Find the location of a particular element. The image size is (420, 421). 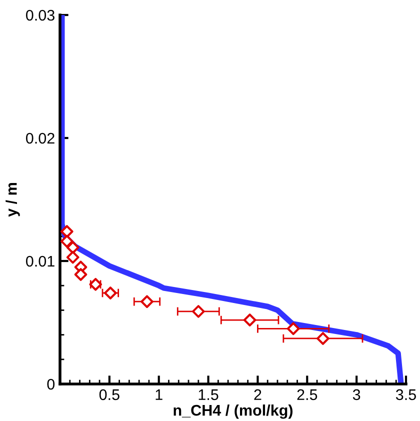

x-tick-label: 3 is located at coordinates (356, 394).